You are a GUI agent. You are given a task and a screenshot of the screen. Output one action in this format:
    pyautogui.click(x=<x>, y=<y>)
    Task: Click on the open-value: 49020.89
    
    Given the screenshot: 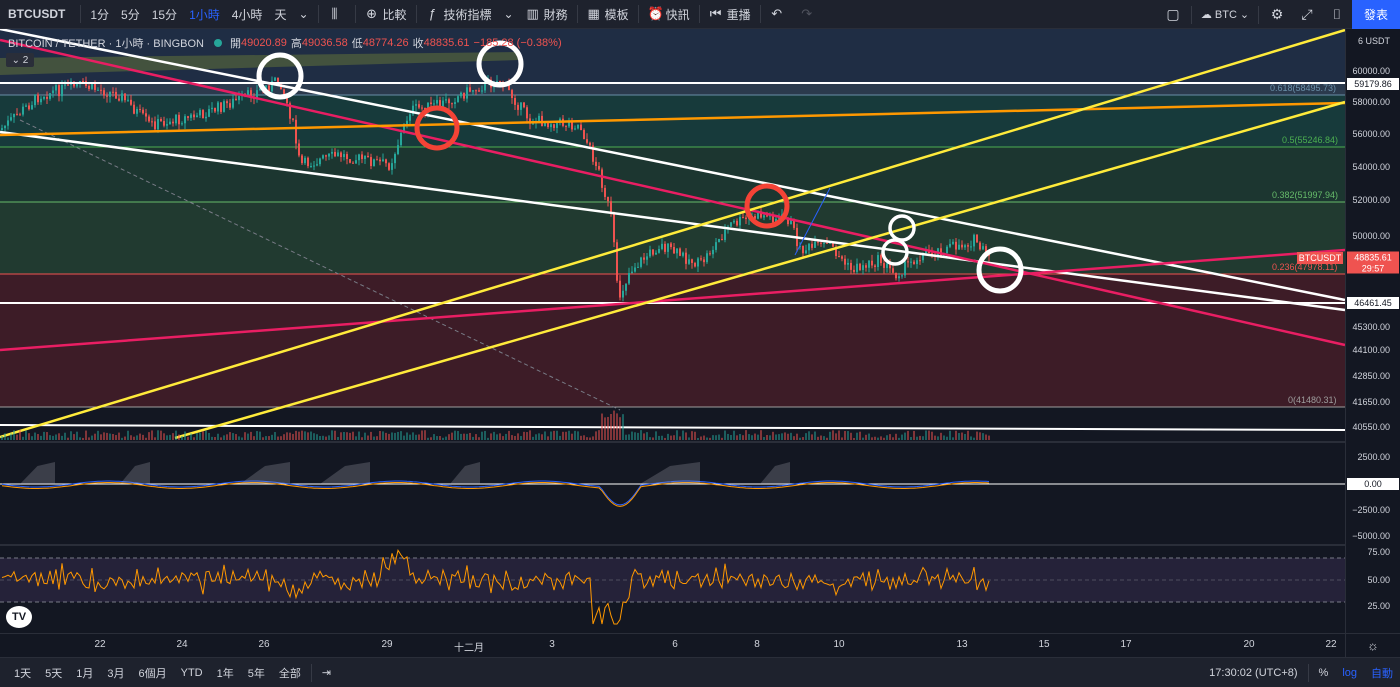 What is the action you would take?
    pyautogui.click(x=263, y=43)
    